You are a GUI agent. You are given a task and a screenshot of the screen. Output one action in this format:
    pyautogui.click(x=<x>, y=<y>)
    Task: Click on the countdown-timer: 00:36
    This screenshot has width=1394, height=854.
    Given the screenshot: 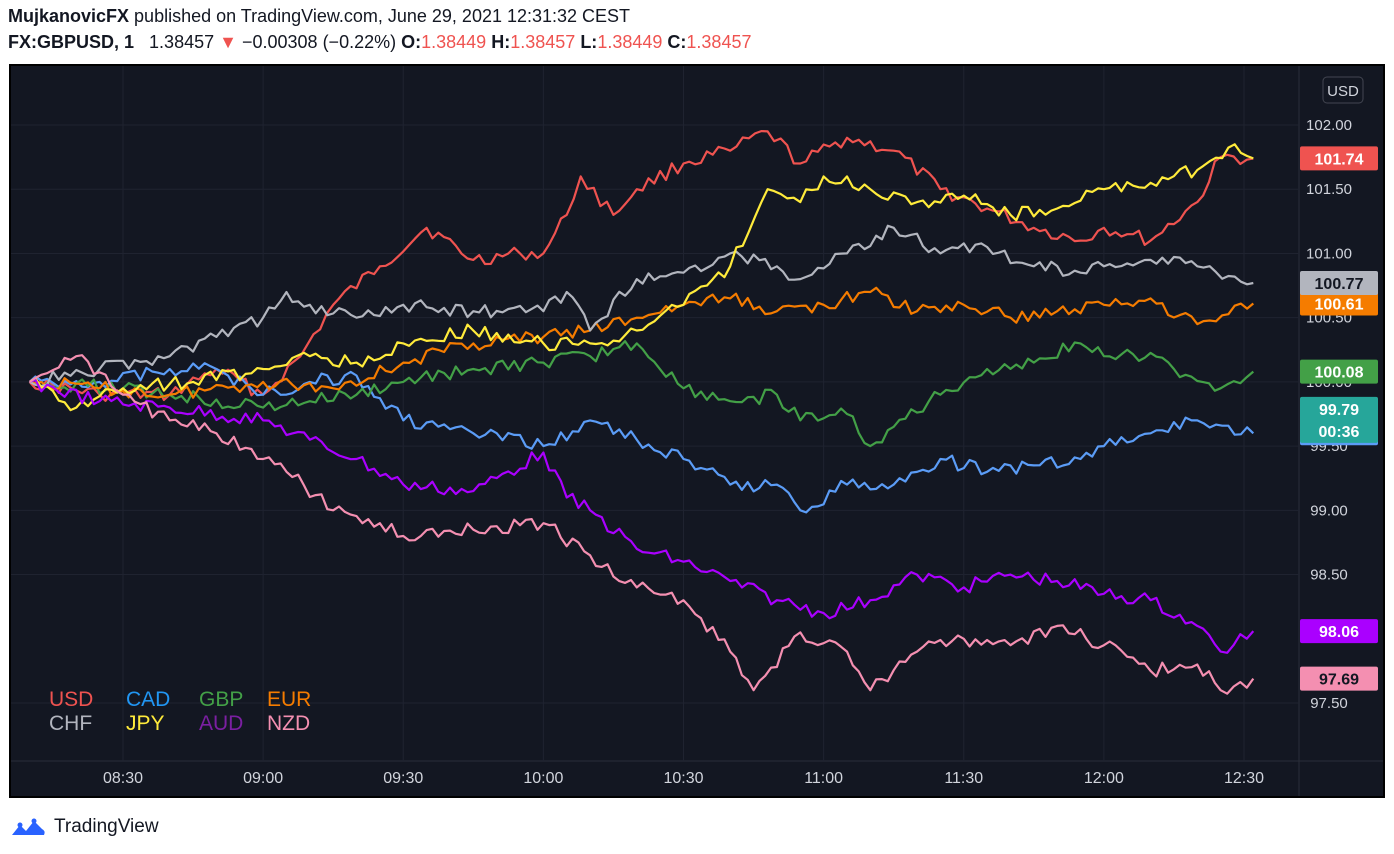 What is the action you would take?
    pyautogui.click(x=1339, y=432)
    